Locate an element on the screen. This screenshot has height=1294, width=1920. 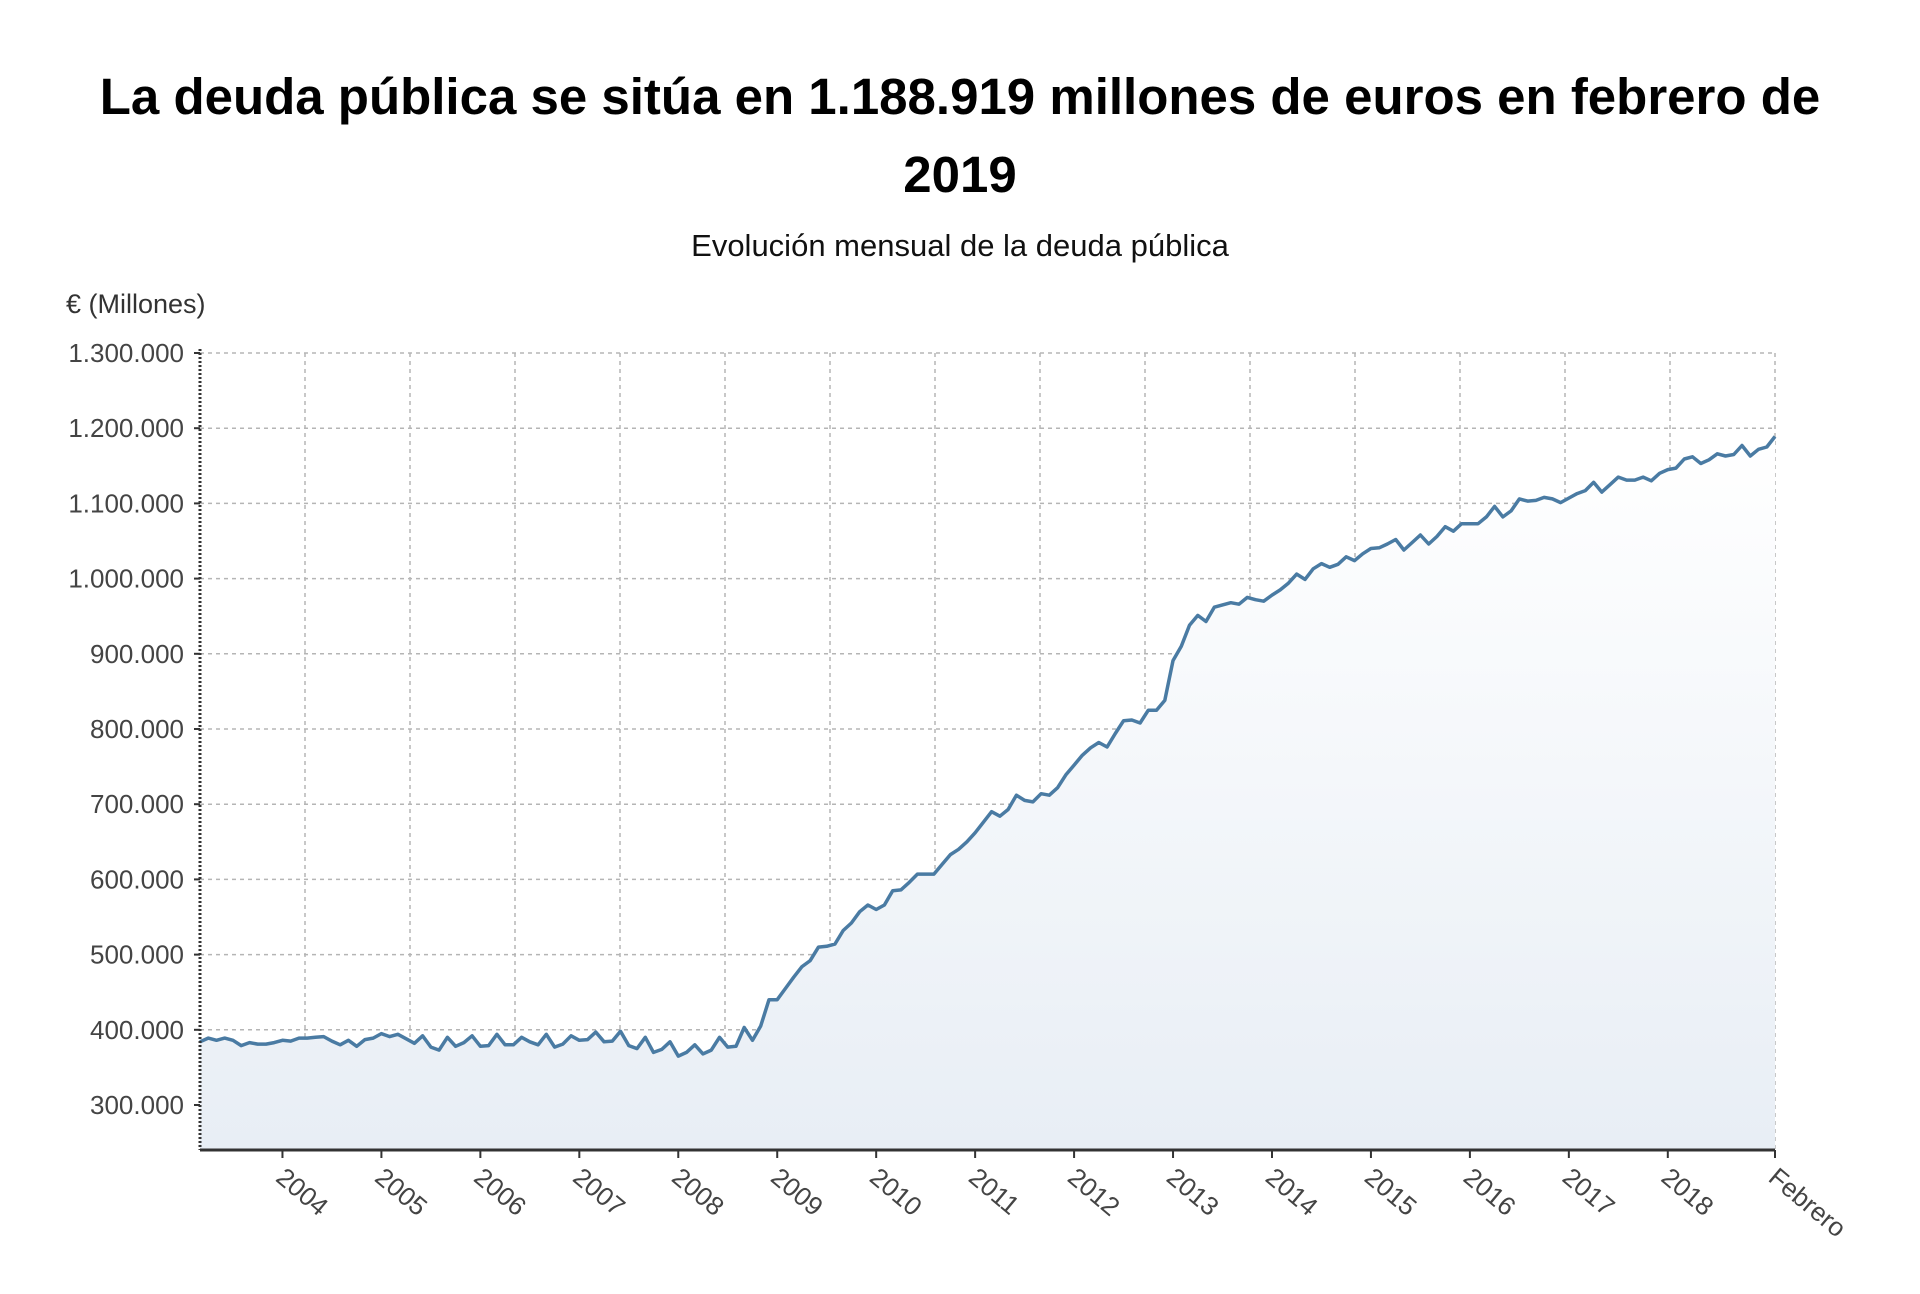
x-tick-label: 2014 is located at coordinates (1292, 1192).